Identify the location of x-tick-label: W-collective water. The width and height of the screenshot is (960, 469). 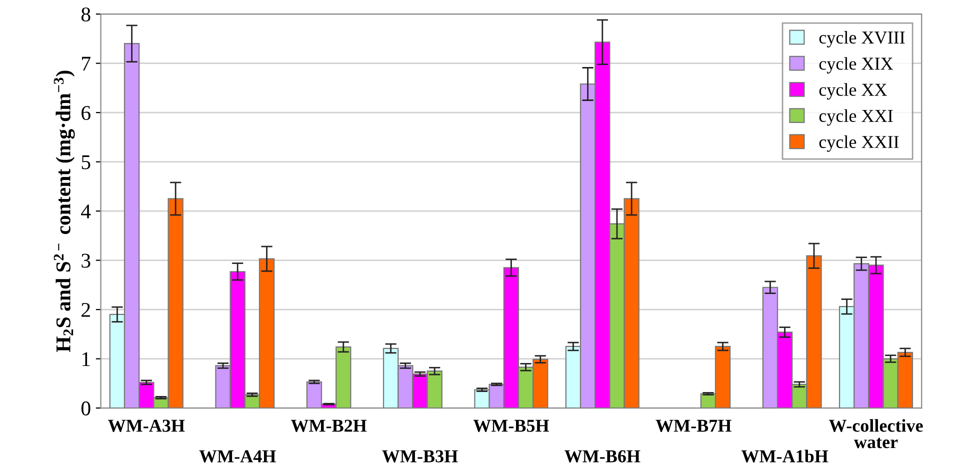
(875, 433).